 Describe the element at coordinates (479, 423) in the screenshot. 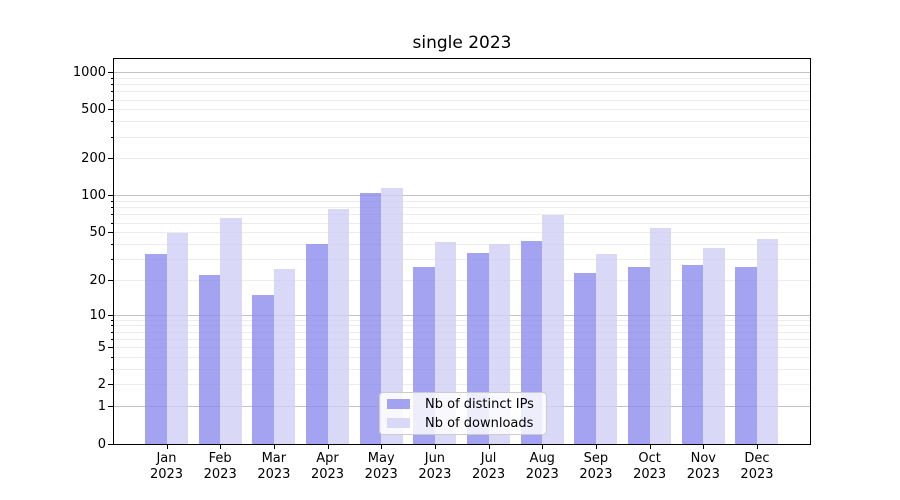

I see `legend-label-downloads: Nb of downloads` at that location.